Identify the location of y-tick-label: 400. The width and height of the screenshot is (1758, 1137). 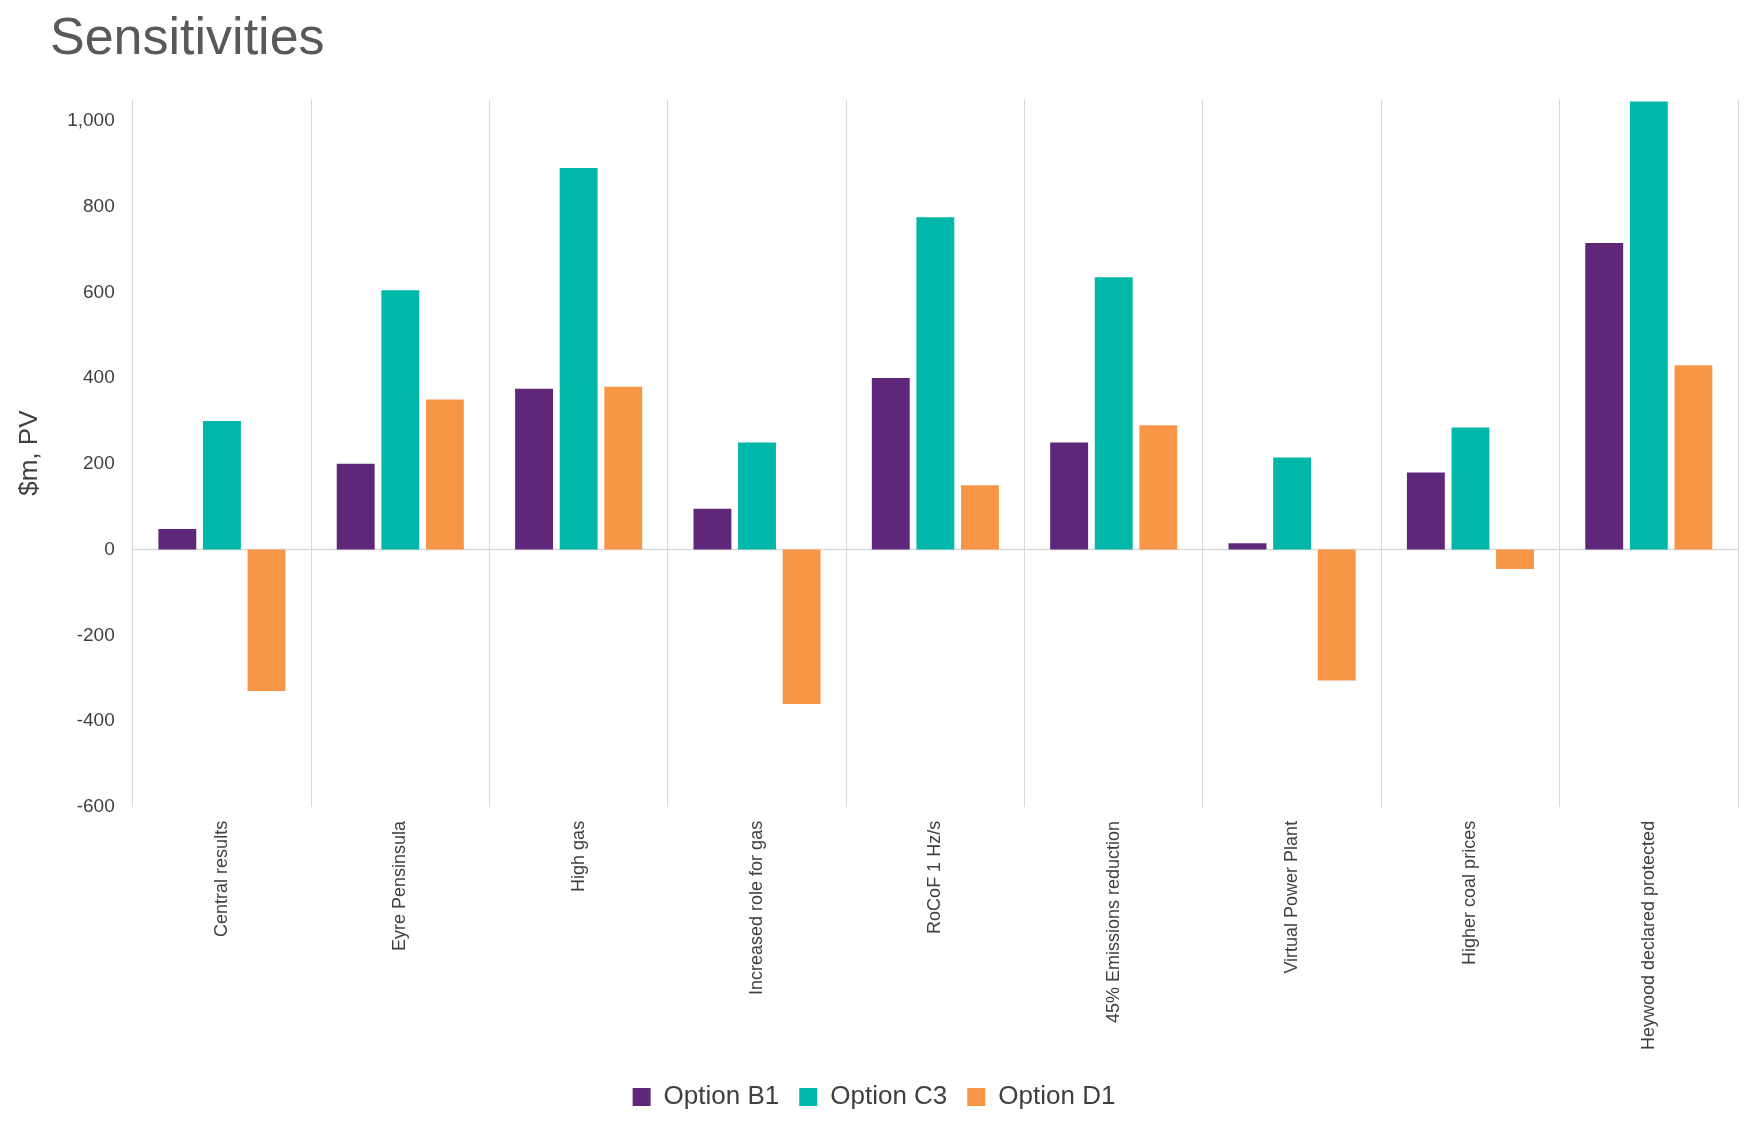
(99, 377).